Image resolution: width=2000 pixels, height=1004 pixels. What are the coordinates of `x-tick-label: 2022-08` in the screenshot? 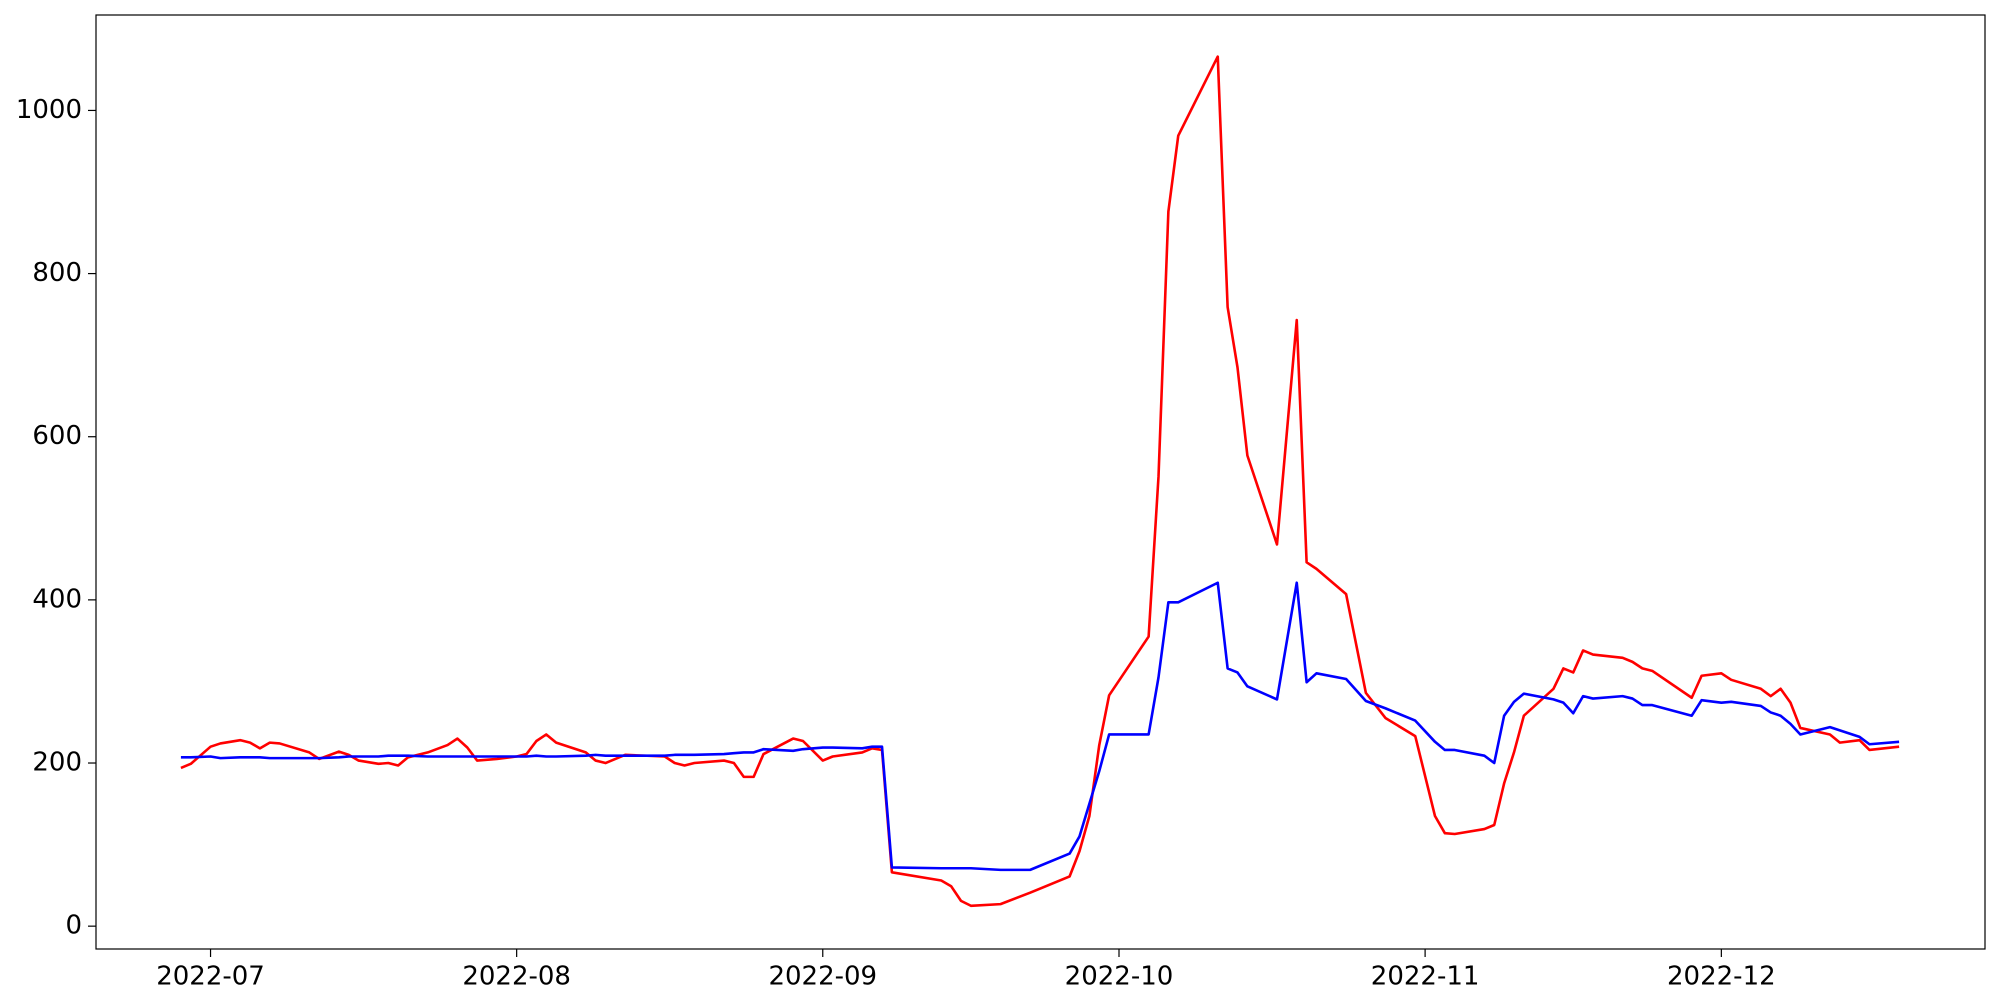 It's located at (516, 977).